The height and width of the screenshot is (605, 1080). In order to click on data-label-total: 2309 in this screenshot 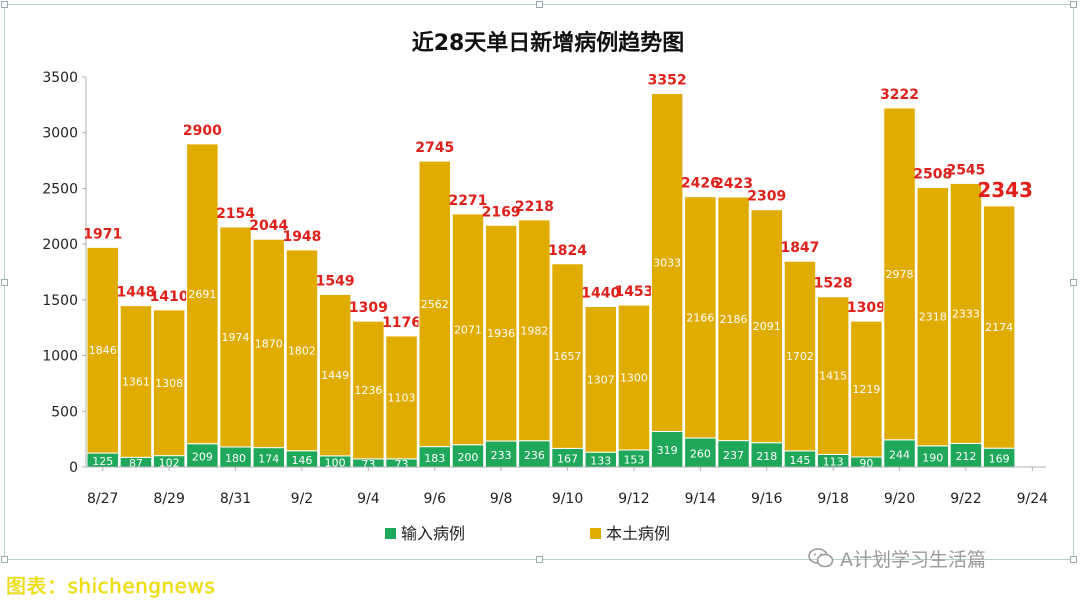, I will do `click(766, 197)`.